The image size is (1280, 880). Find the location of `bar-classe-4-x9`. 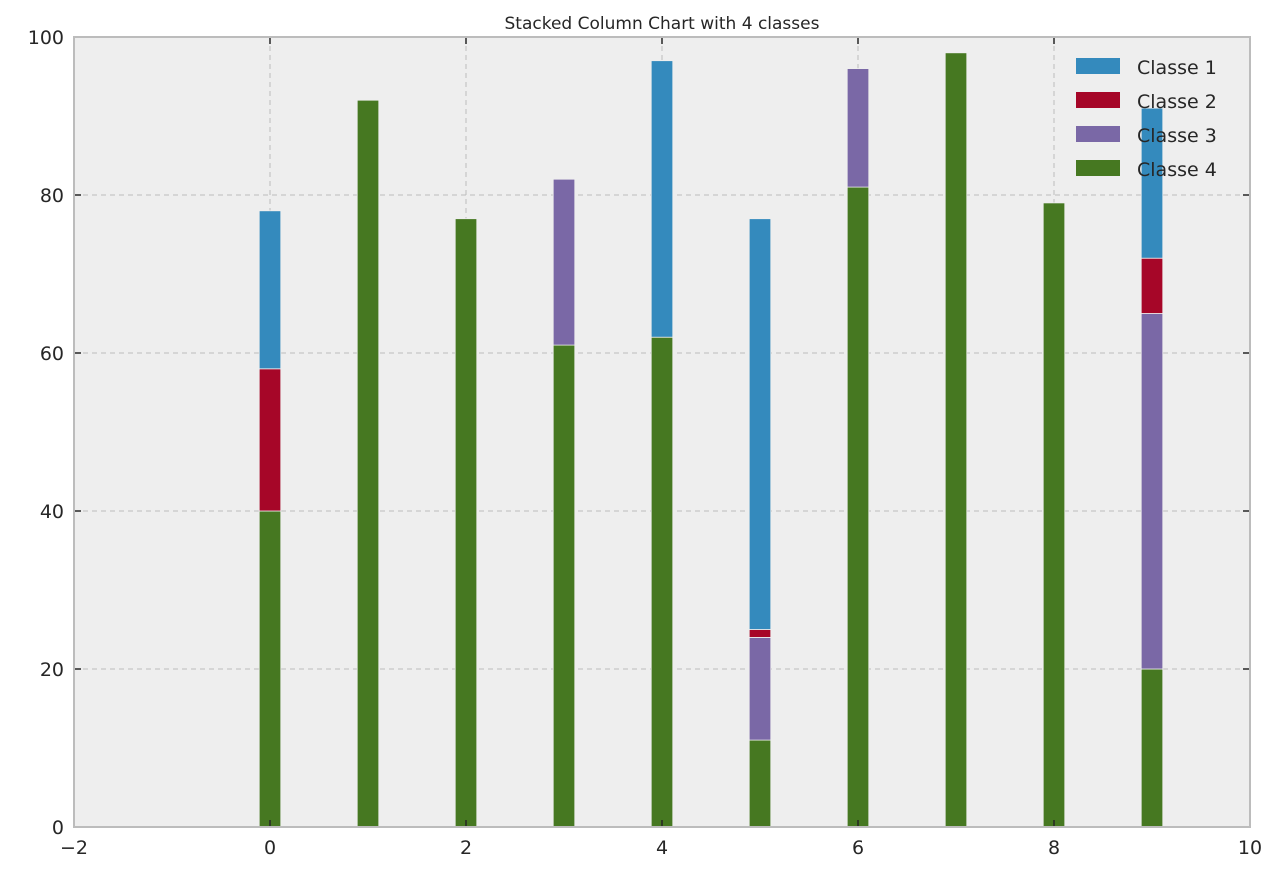

bar-classe-4-x9 is located at coordinates (1152, 748).